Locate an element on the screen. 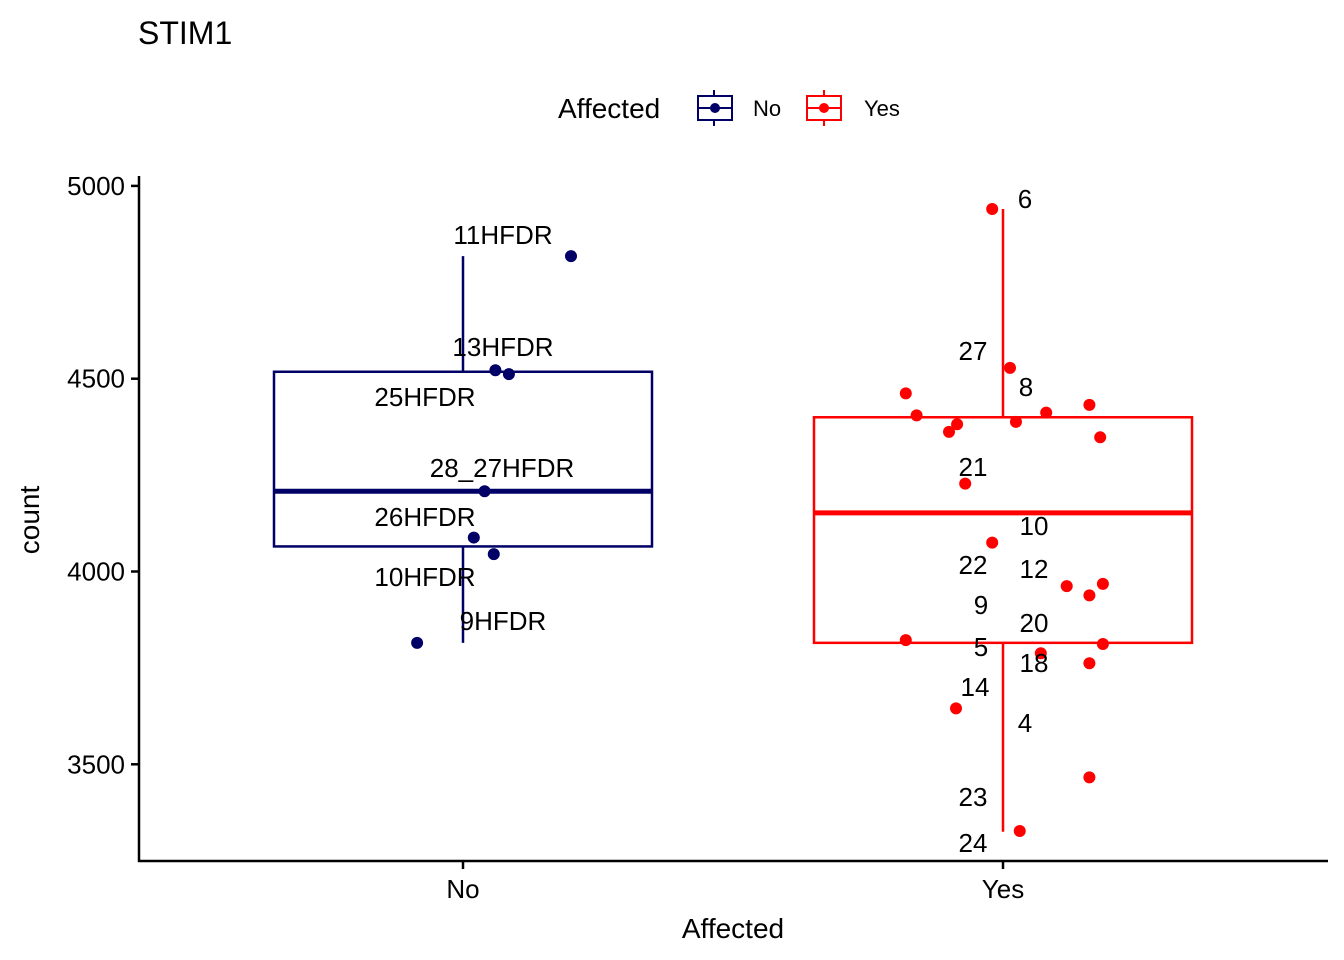 The height and width of the screenshot is (960, 1344). point-label: 8 is located at coordinates (1026, 387).